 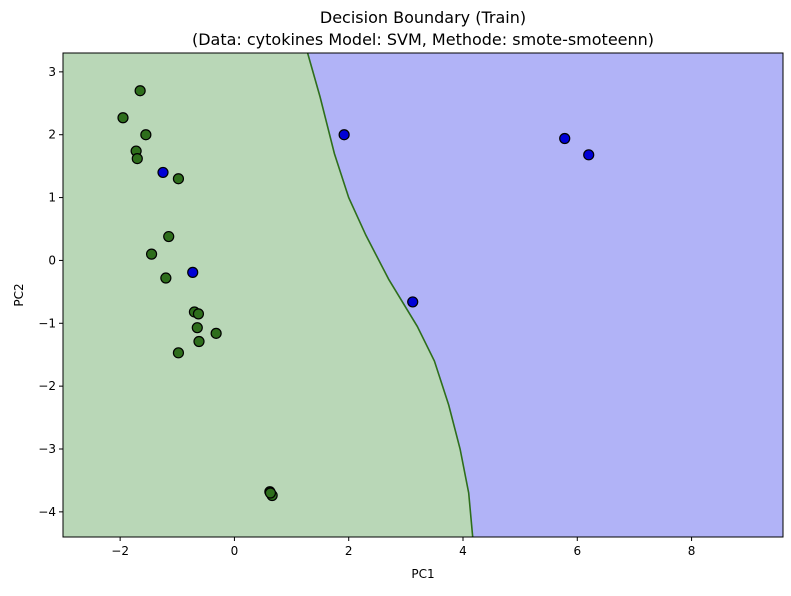 I want to click on y-tick-label: −3, so click(x=47, y=449).